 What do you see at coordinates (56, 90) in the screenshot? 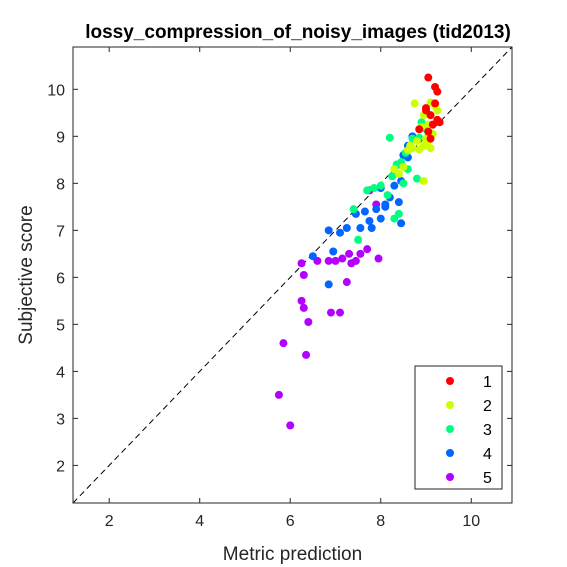
I see `y-tick-label: 10` at bounding box center [56, 90].